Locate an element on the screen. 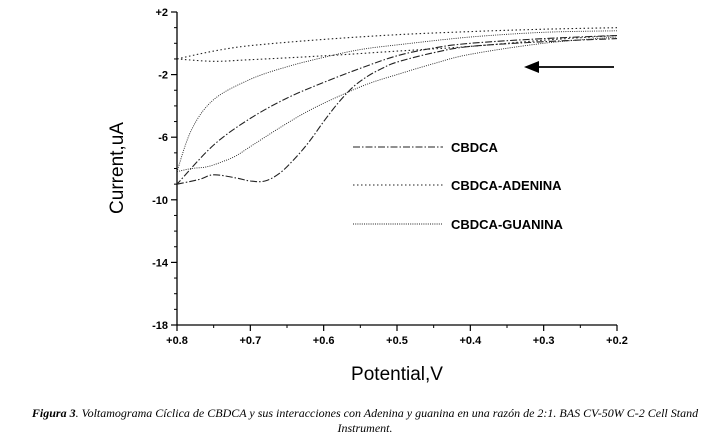  x-tick-label: +0.7 is located at coordinates (250, 341).